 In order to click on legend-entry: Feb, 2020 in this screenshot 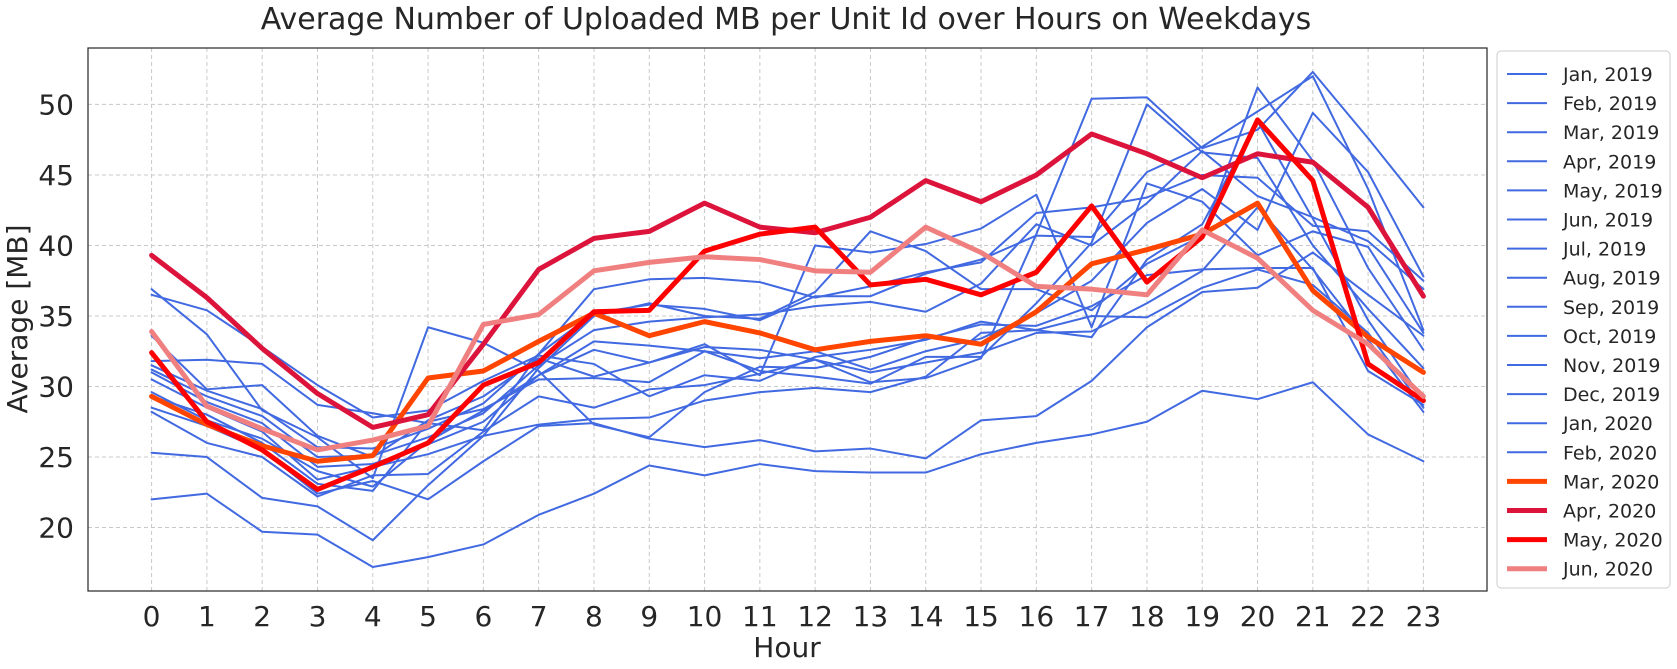, I will do `click(1610, 453)`.